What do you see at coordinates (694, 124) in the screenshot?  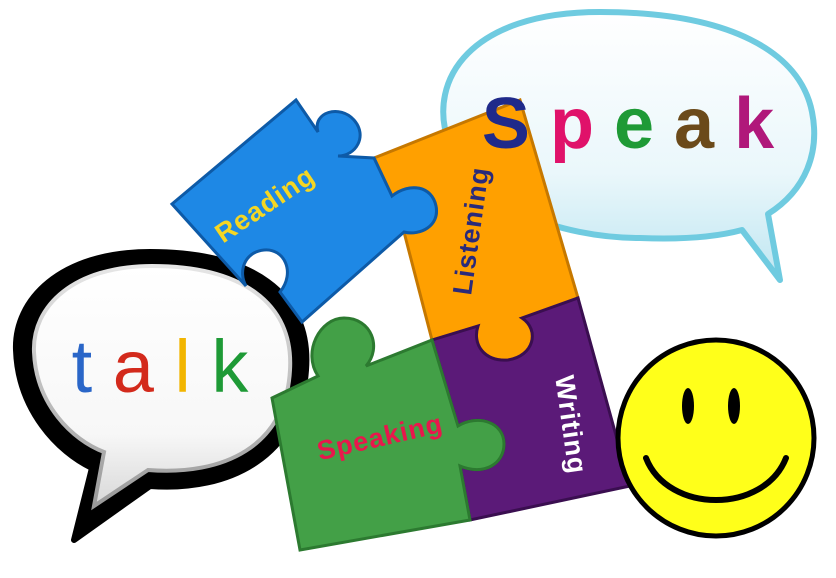 I see `speak-letter-a: a` at bounding box center [694, 124].